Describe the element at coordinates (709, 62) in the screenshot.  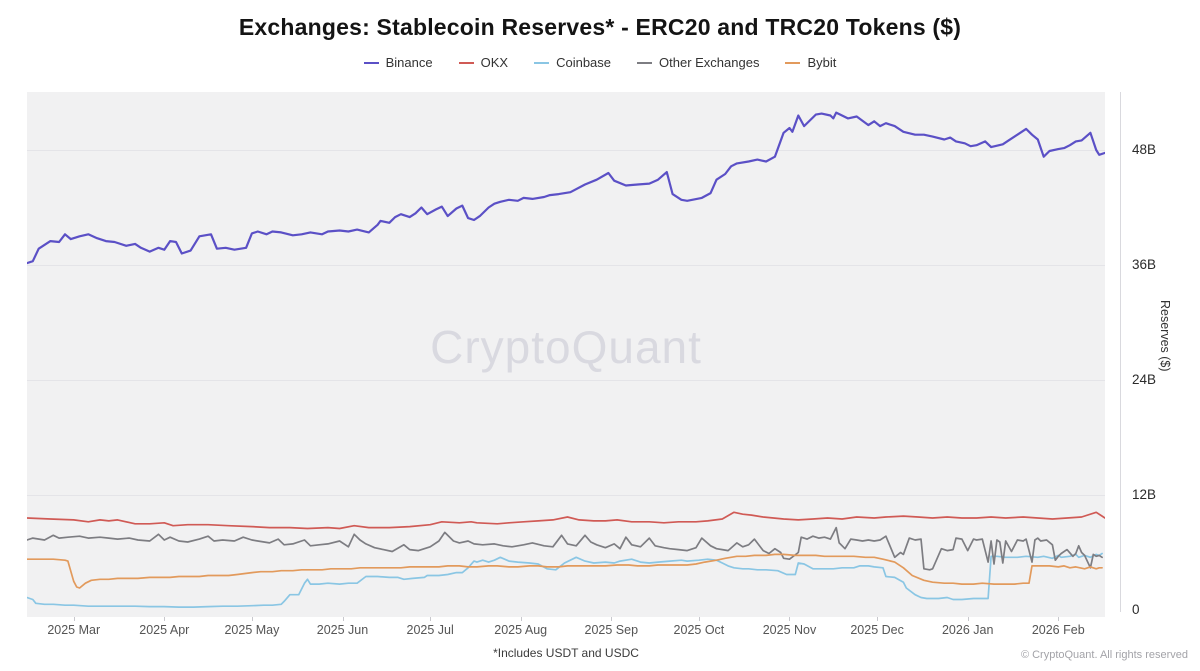
I see `legend-label: Other Exchanges` at that location.